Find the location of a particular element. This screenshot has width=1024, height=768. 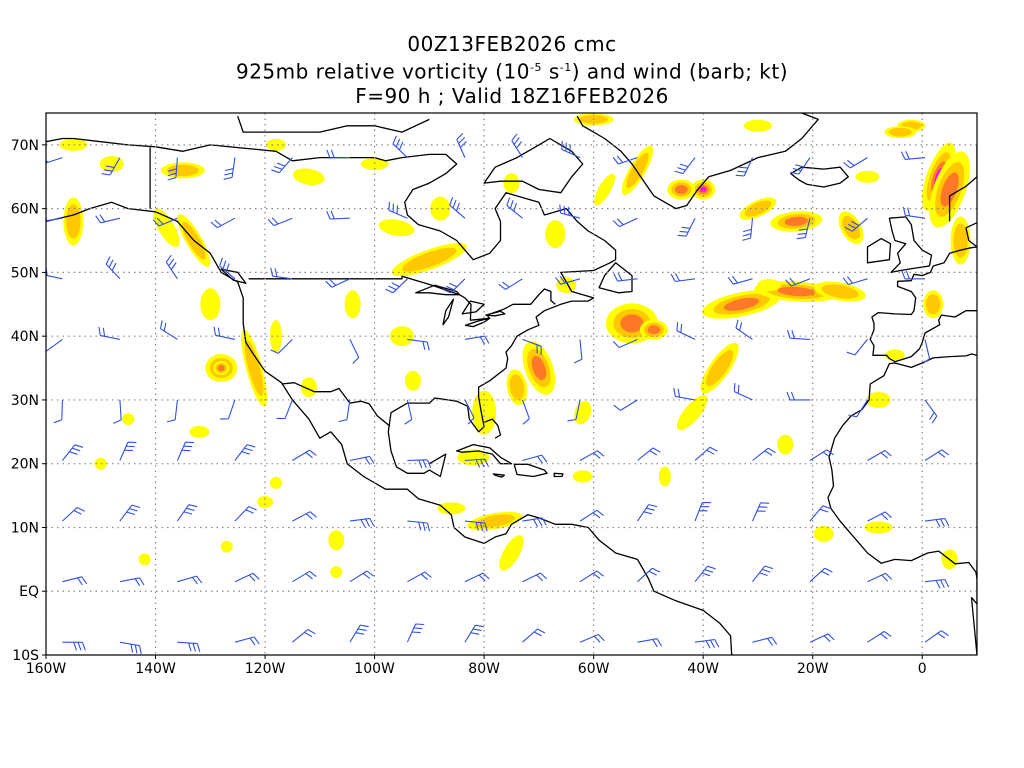

africa-west-coast is located at coordinates (902, 466).